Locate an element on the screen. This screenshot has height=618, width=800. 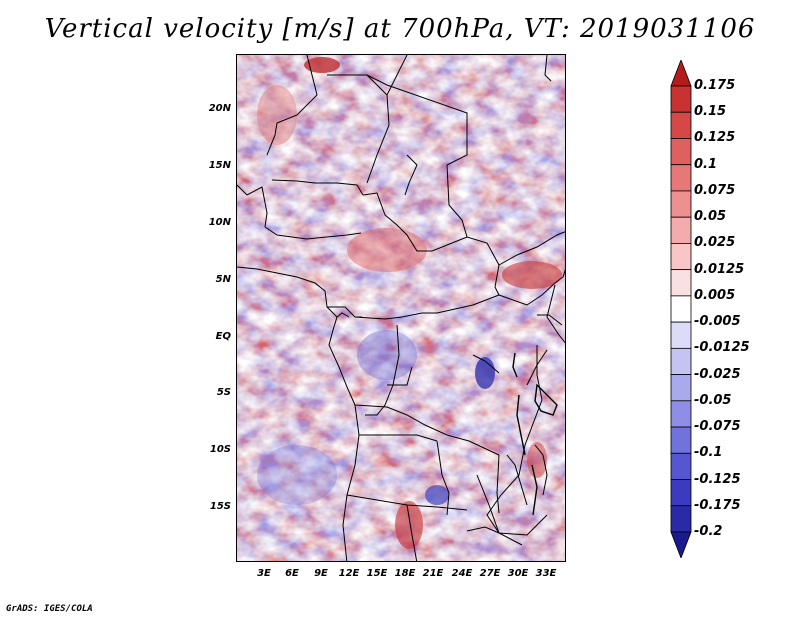
lat-label: 20N is located at coordinates (219, 108).